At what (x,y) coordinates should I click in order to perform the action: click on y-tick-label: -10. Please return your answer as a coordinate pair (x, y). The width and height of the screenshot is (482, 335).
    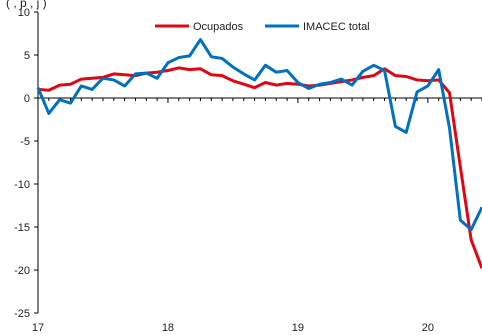
    Looking at the image, I should click on (22, 185).